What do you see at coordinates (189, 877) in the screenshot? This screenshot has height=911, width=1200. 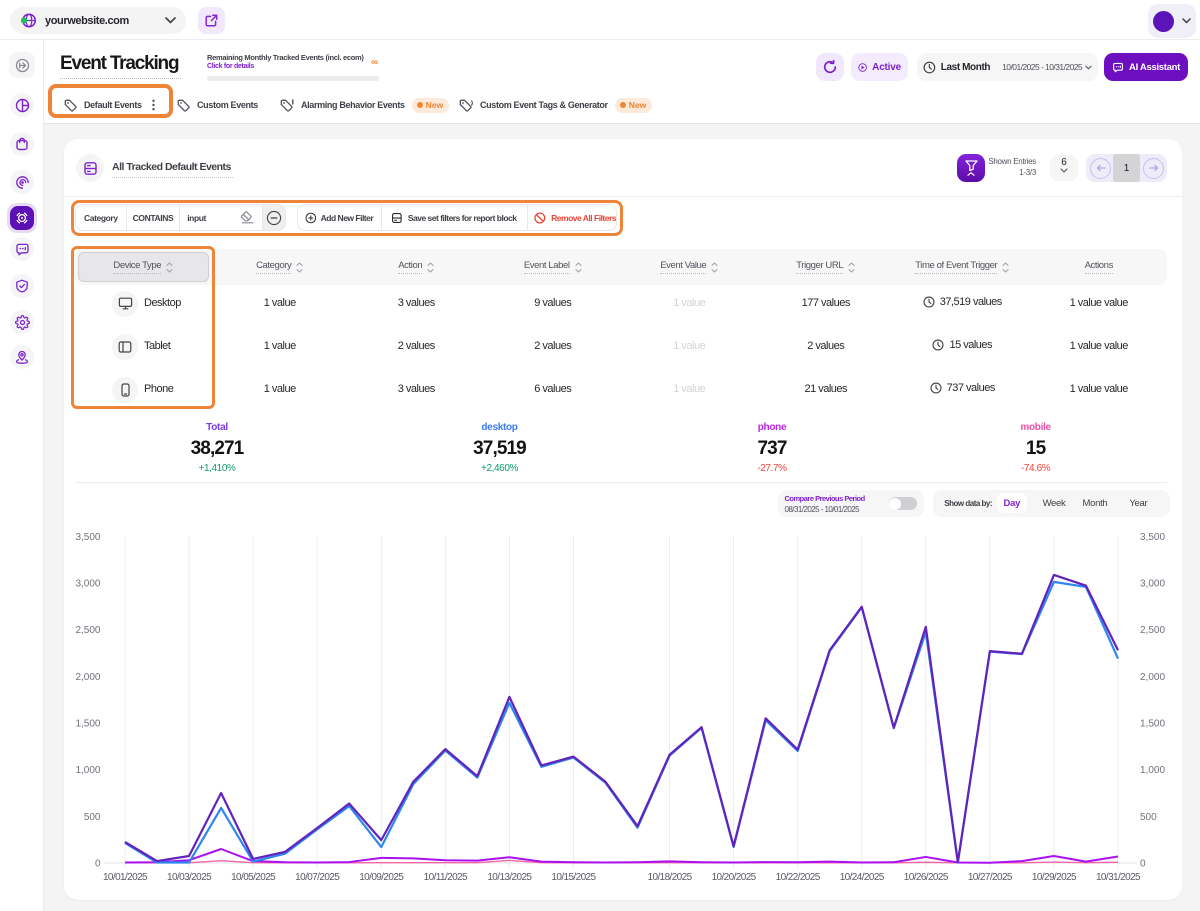 I see `svg-text: 10/03/2025` at bounding box center [189, 877].